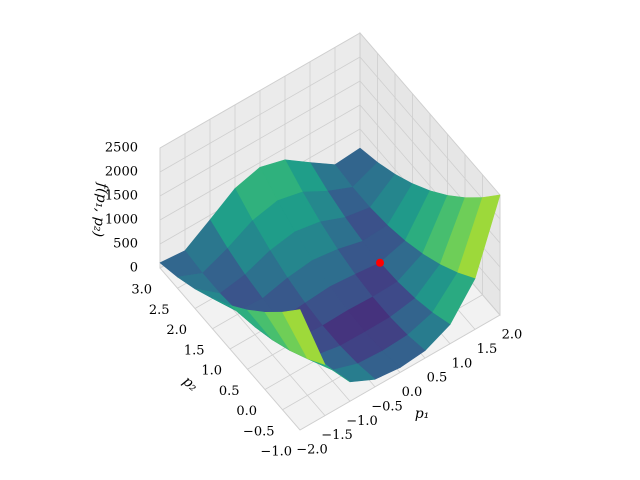 The width and height of the screenshot is (640, 480). What do you see at coordinates (121, 220) in the screenshot?
I see `z-tick-label: 1000` at bounding box center [121, 220].